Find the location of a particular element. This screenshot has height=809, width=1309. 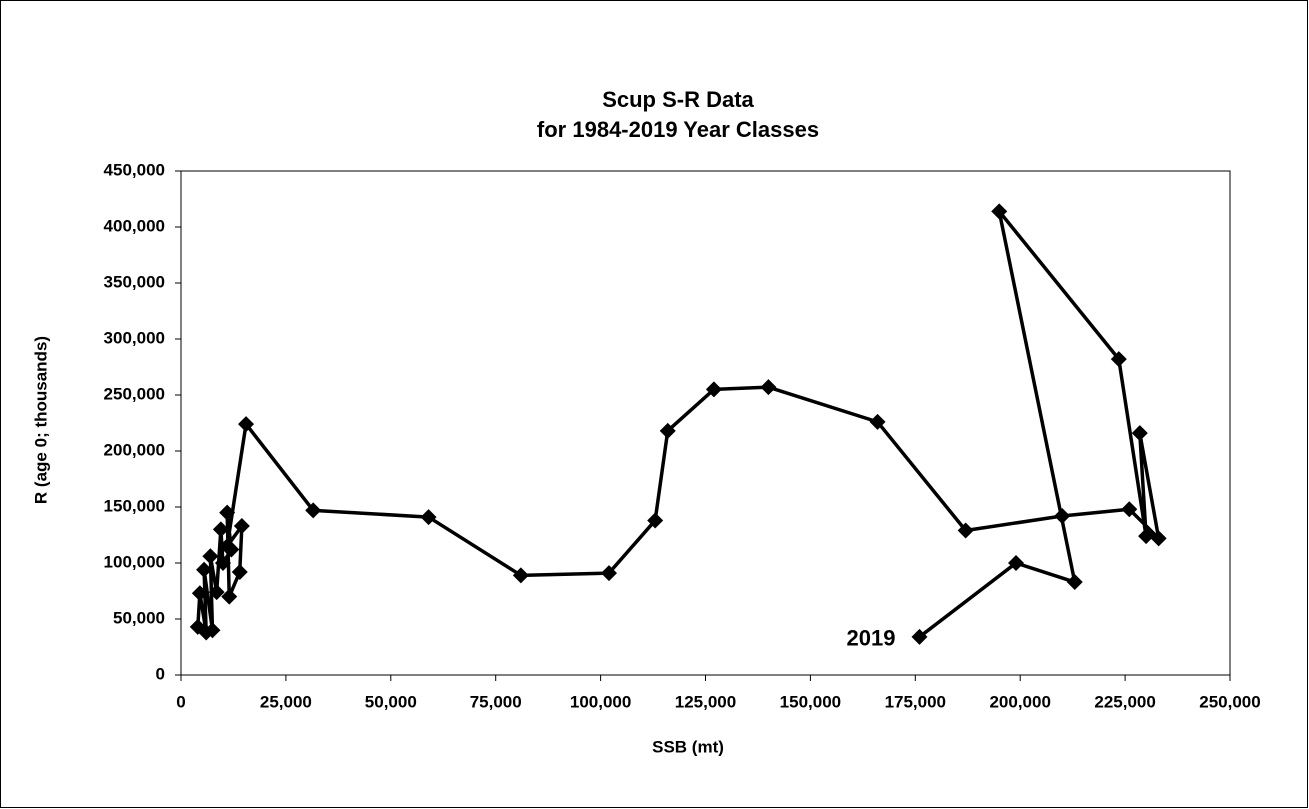

y-tick-label: 300,000 is located at coordinates (134, 337).